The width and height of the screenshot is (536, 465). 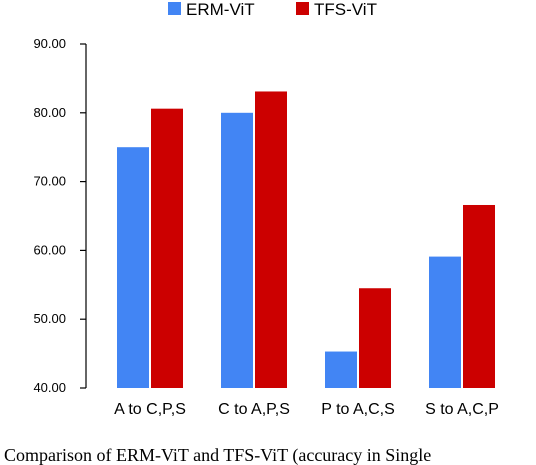 What do you see at coordinates (150, 409) in the screenshot?
I see `x-tick-label: A to C,P,S` at bounding box center [150, 409].